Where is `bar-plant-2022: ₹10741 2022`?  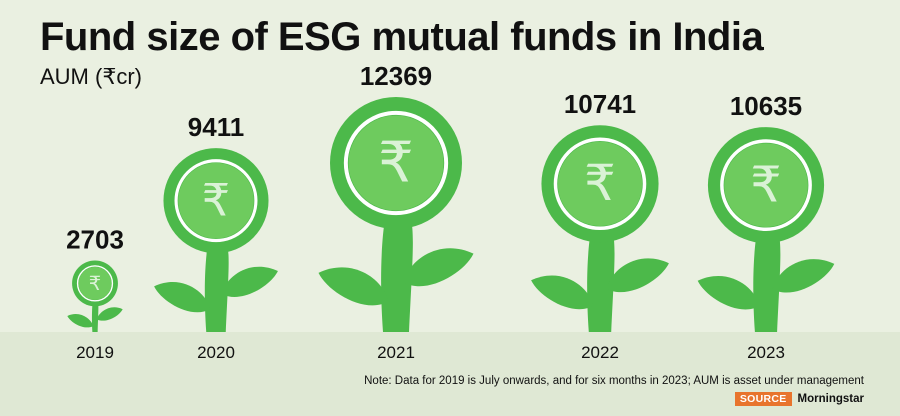
bar-plant-2022: ₹10741 2022 is located at coordinates (600, 225).